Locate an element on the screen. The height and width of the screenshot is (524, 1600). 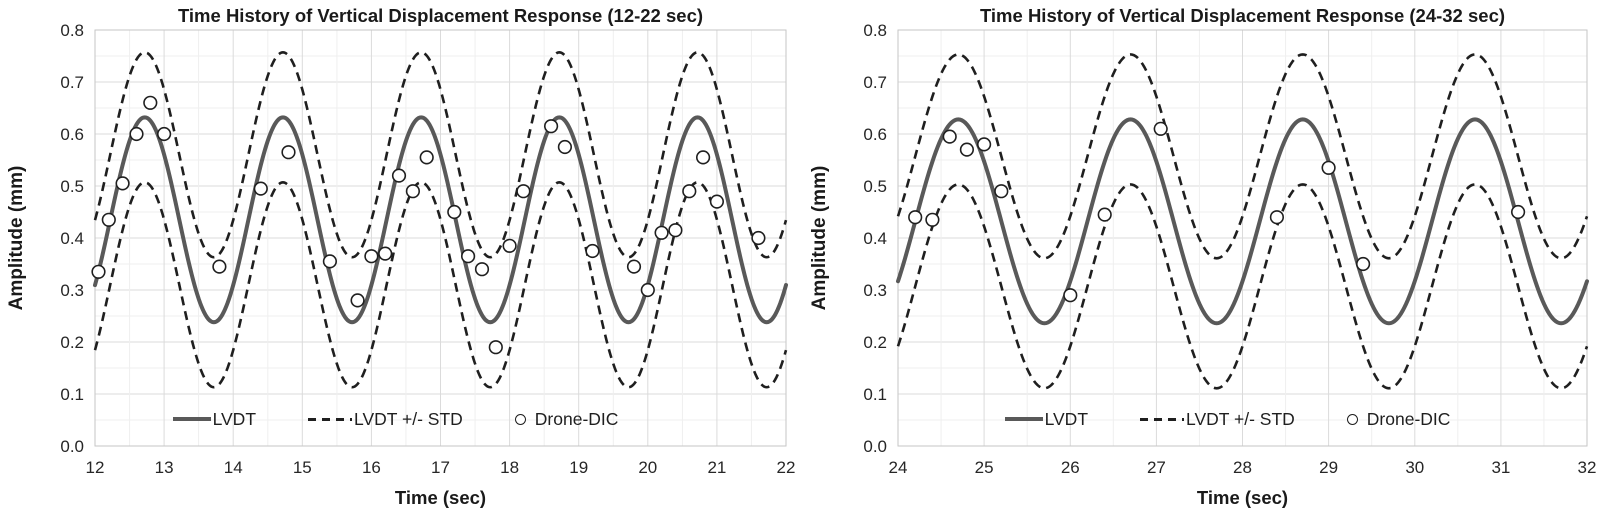
legend-left: LVDT LVDT +/- STD Drone-DIC is located at coordinates (395, 419).